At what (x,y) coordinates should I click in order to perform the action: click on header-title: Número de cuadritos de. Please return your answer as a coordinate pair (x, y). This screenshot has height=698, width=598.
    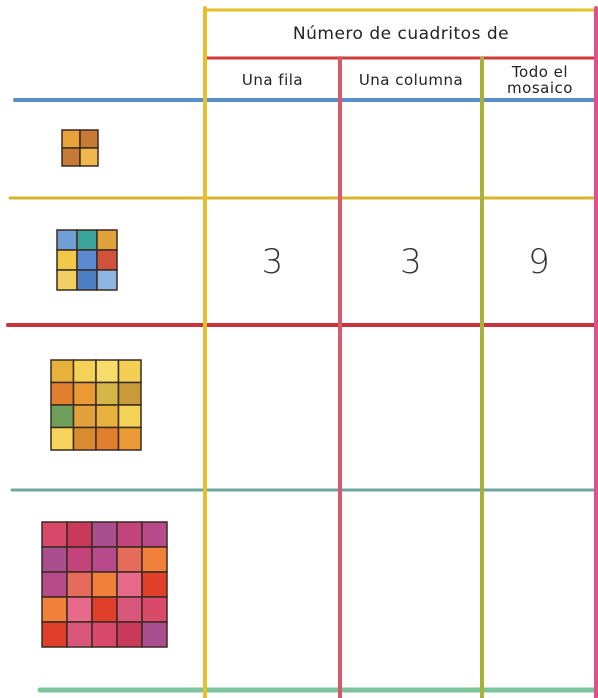
    Looking at the image, I should click on (401, 34).